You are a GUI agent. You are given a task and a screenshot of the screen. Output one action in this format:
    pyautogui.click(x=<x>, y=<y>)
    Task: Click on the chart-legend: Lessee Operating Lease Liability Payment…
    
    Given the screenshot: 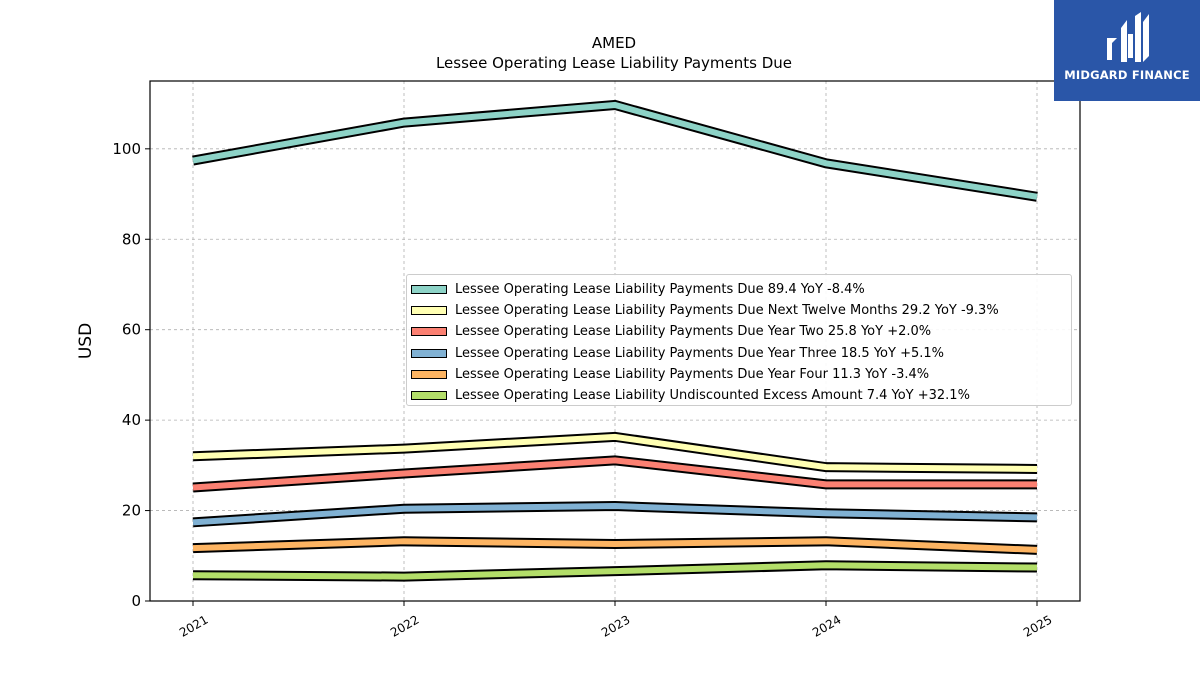 What is the action you would take?
    pyautogui.click(x=739, y=340)
    